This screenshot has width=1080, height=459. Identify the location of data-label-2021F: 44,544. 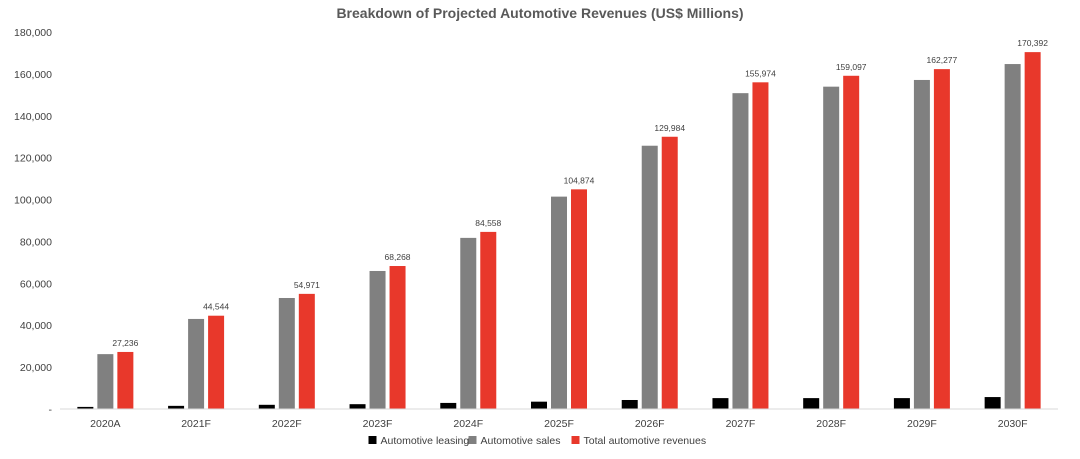
(216, 307).